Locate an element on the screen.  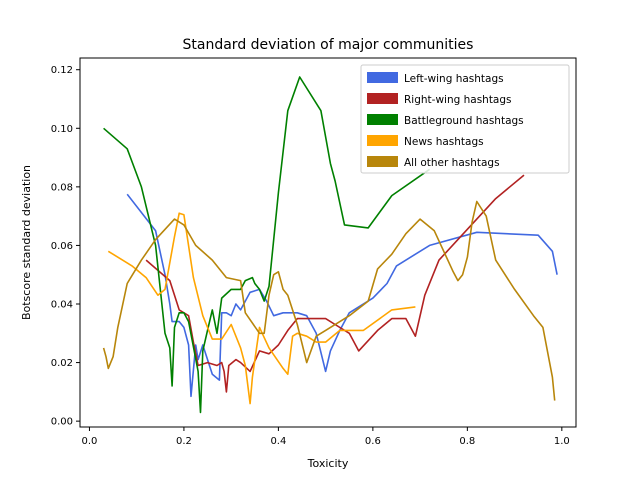
legend-label-3: News hashtags is located at coordinates (444, 142).